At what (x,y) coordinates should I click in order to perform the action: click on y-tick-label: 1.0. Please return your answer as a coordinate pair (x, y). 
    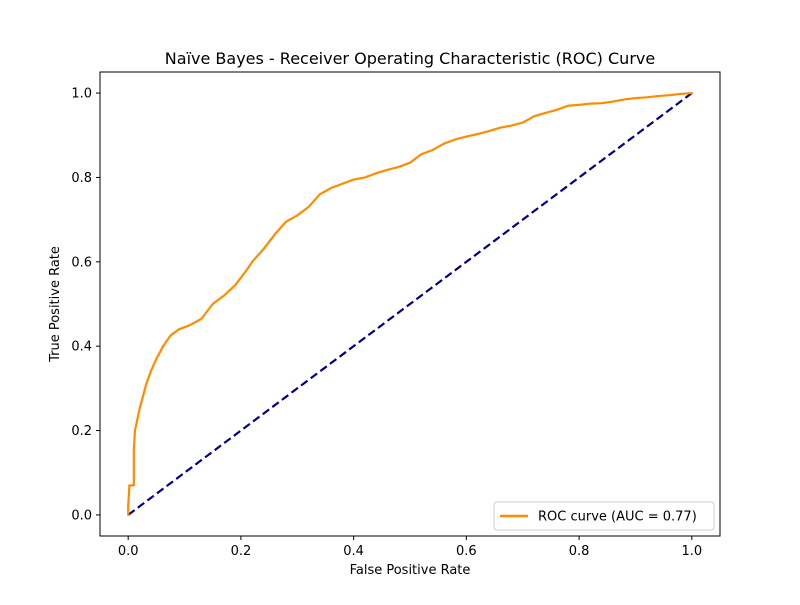
    Looking at the image, I should click on (81, 94).